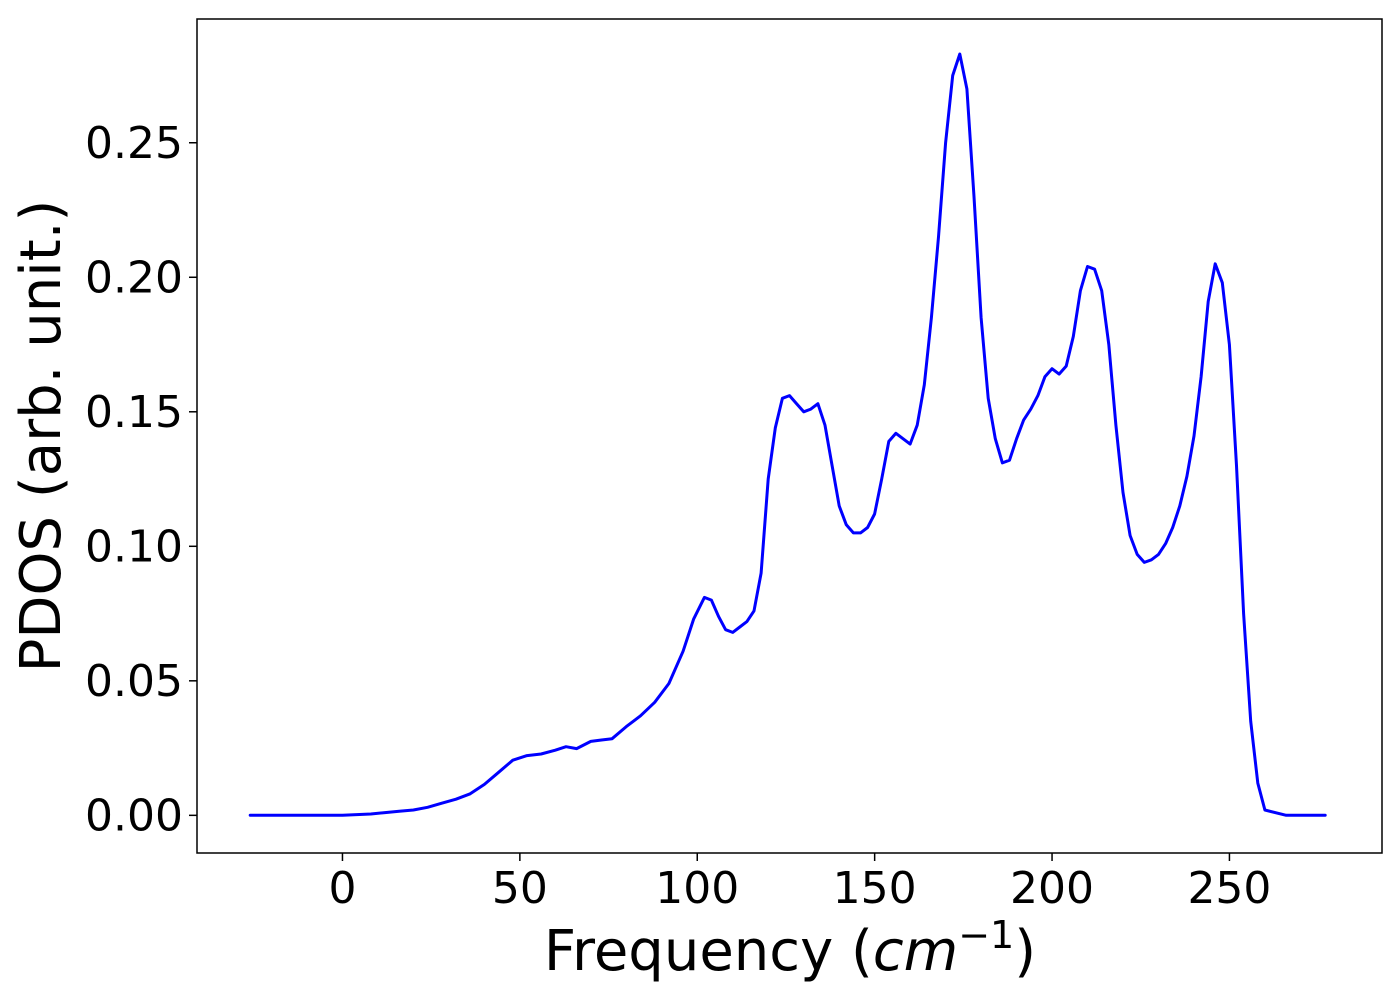 This screenshot has width=1400, height=1000. What do you see at coordinates (134, 277) in the screenshot?
I see `y-tick-label: 0.20` at bounding box center [134, 277].